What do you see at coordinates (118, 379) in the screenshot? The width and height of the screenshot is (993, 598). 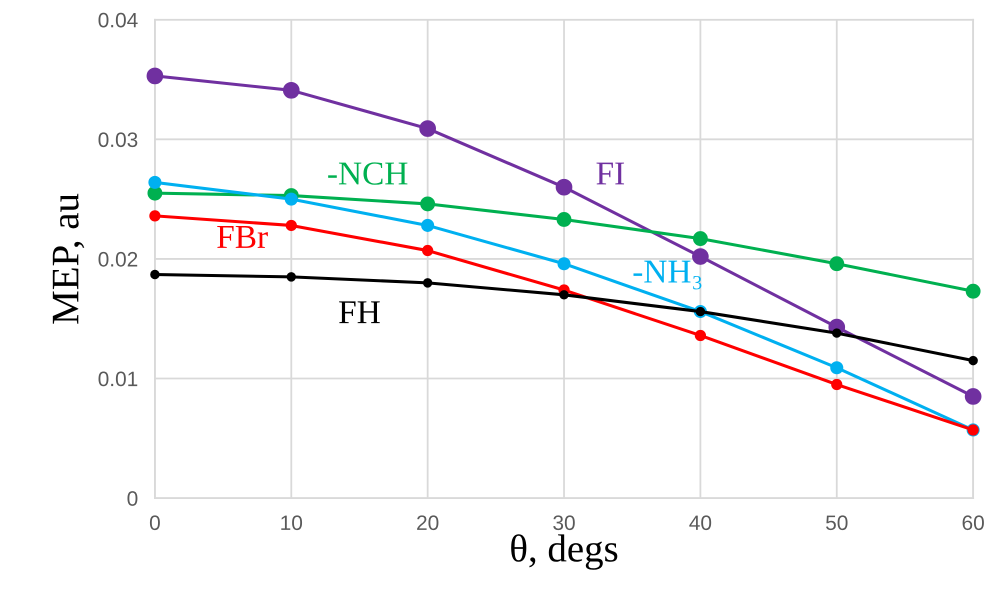 I see `y-tick-label: 0.01` at bounding box center [118, 379].